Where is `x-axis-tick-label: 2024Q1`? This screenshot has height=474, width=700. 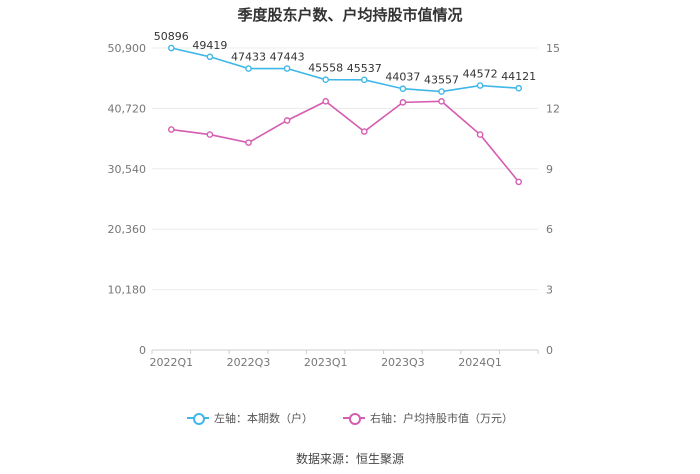
x-axis-tick-label: 2024Q1 is located at coordinates (480, 362).